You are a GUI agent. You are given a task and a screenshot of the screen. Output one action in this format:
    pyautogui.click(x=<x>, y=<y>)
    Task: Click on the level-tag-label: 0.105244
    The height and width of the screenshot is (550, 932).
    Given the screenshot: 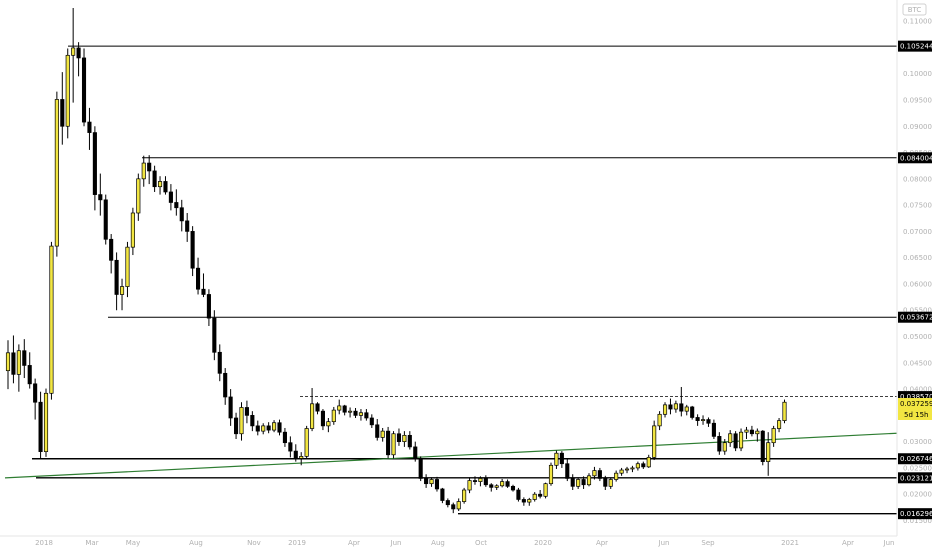 What is the action you would take?
    pyautogui.click(x=916, y=47)
    